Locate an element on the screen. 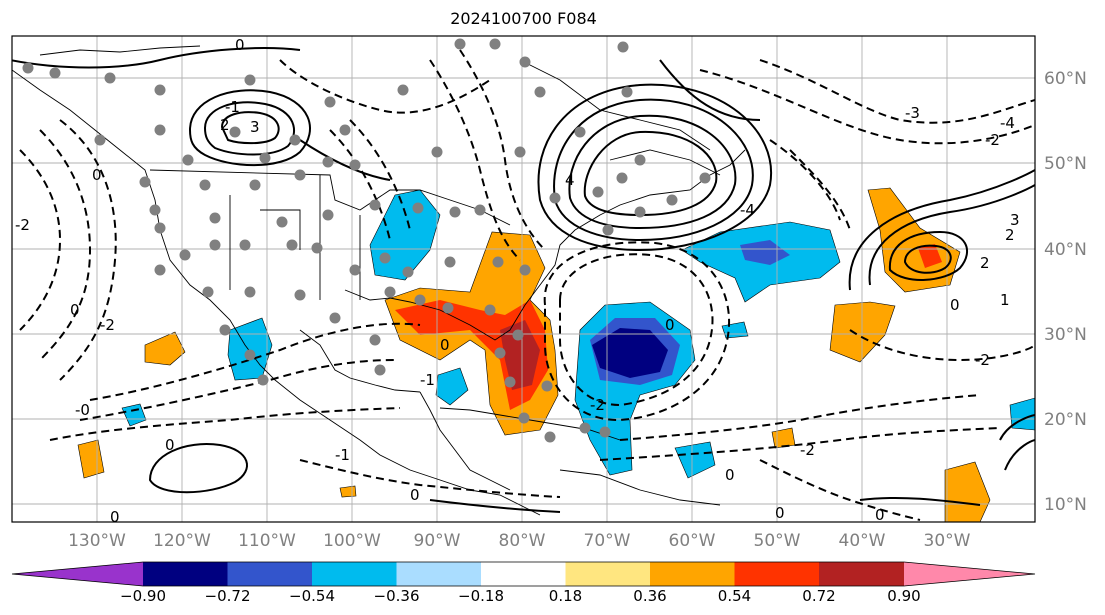 This screenshot has height=615, width=1105. lon-label: 110°W is located at coordinates (267, 541).